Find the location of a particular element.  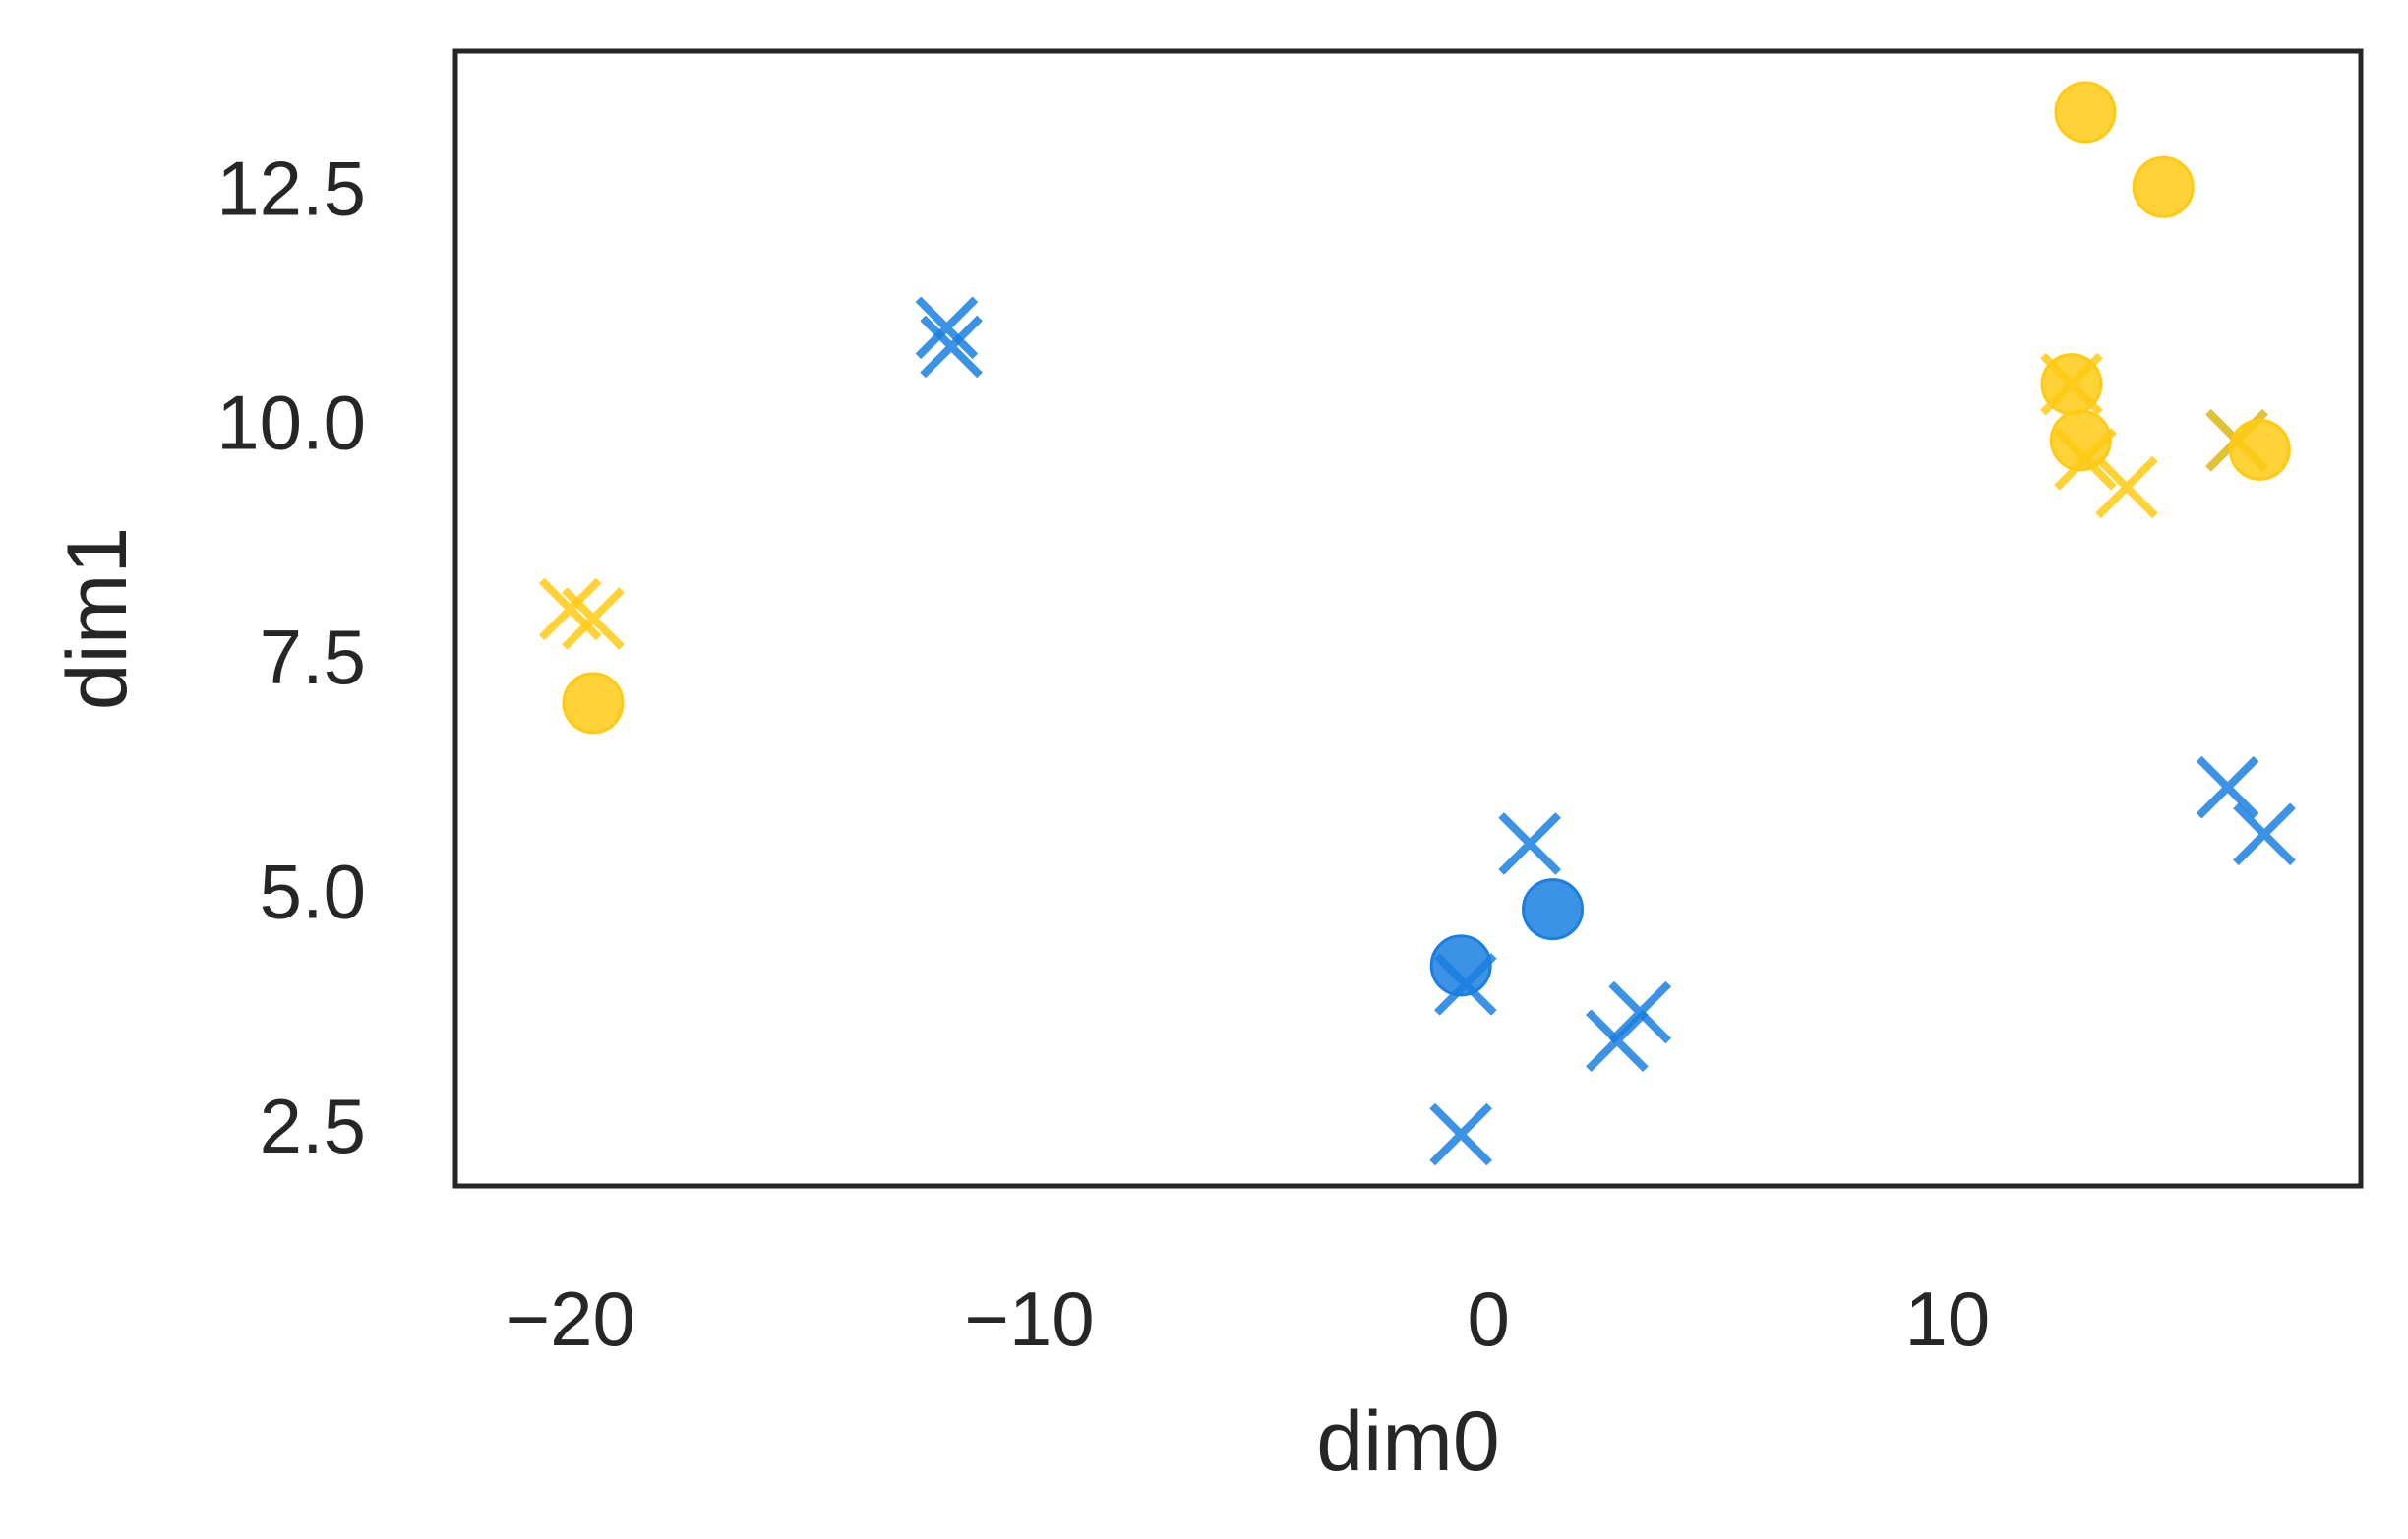

y-tick-labels: 2.5 5.0 7.5 10.0 12.5 is located at coordinates (291, 657).